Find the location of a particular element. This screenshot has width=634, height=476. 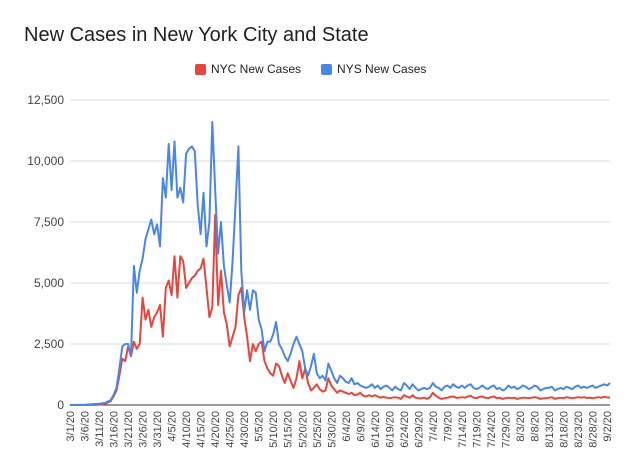

x-tick-label: 7/9/20 is located at coordinates (448, 426).